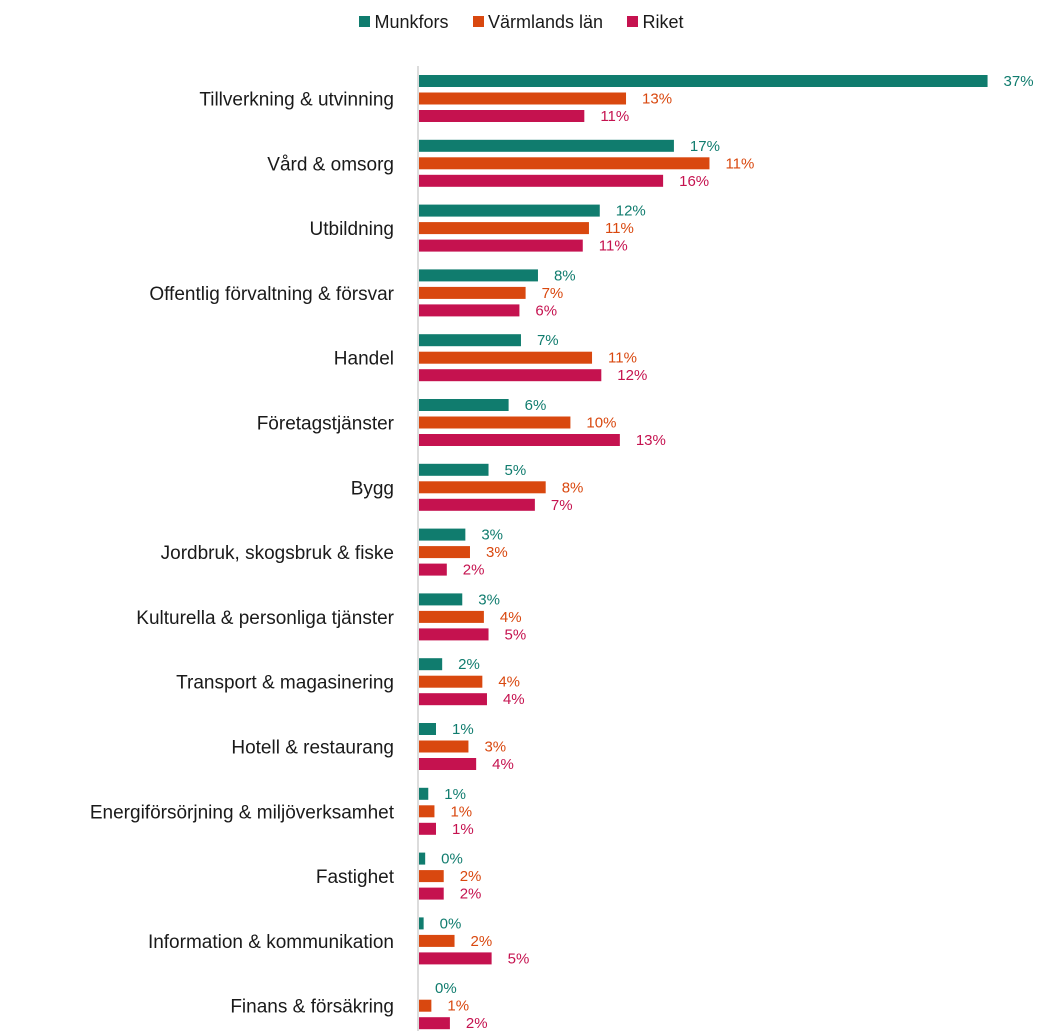 The height and width of the screenshot is (1031, 1043). I want to click on value-label-munkfors-hotell-restaurang: 1%, so click(463, 729).